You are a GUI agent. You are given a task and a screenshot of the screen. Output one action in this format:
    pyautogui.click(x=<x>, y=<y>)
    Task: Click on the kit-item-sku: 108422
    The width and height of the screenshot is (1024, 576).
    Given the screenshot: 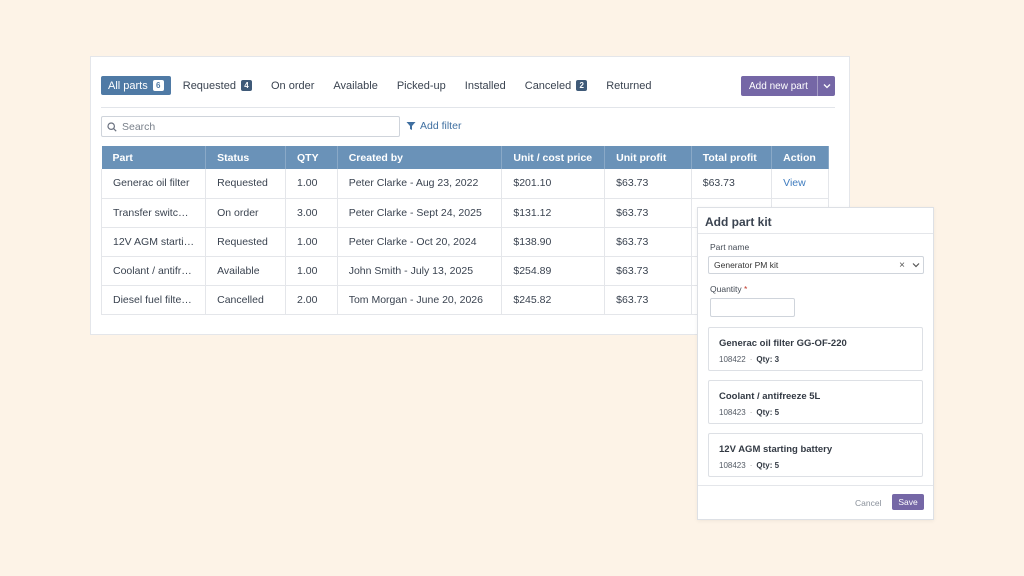 What is the action you would take?
    pyautogui.click(x=732, y=359)
    